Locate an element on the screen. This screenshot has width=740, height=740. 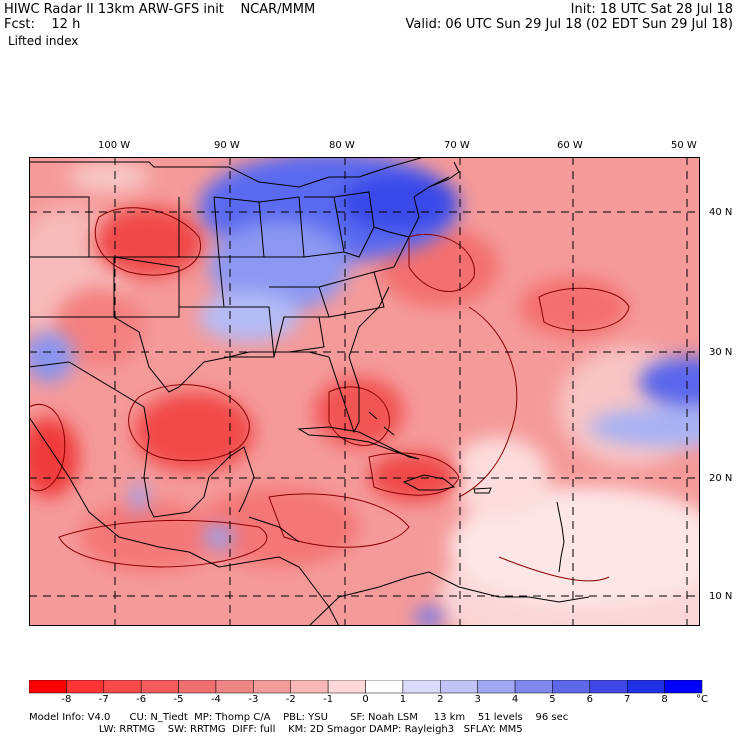
model-title: HIWC Radar II 13km ARW-GFS init NCAR/MMM is located at coordinates (160, 9).